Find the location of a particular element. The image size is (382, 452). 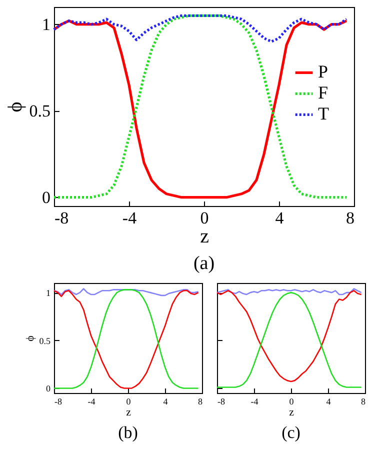

text: (b) is located at coordinates (128, 432).